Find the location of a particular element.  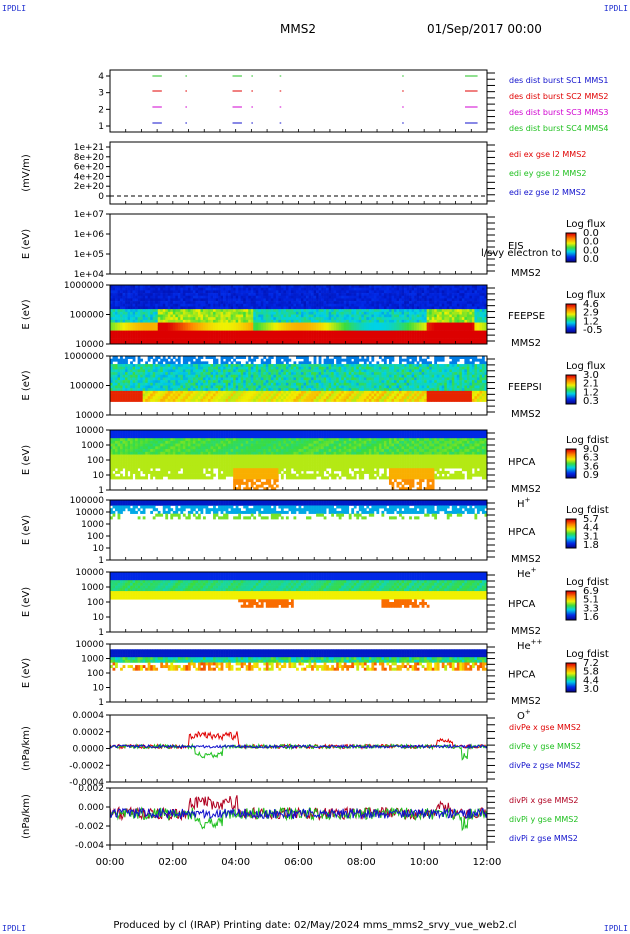

x-tick-label: 12:00 is located at coordinates (487, 862).